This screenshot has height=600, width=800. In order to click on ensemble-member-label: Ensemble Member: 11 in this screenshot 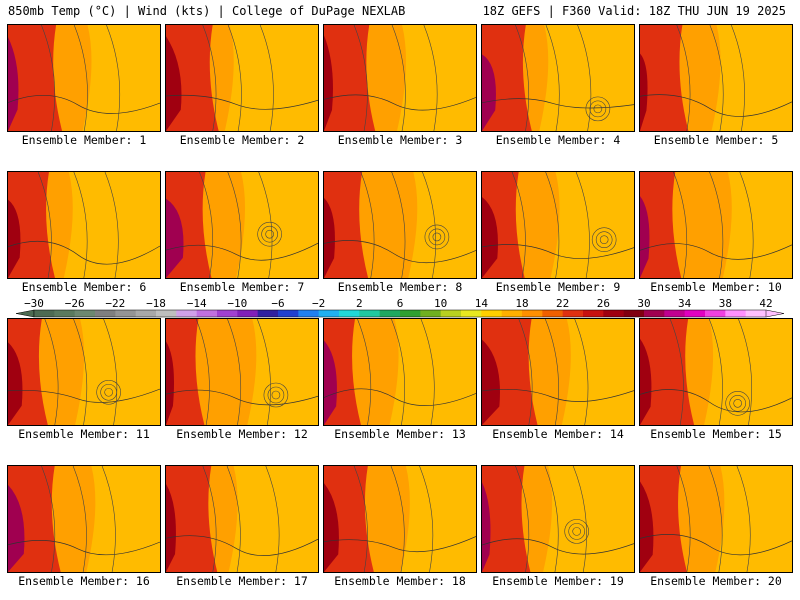, I will do `click(84, 434)`.